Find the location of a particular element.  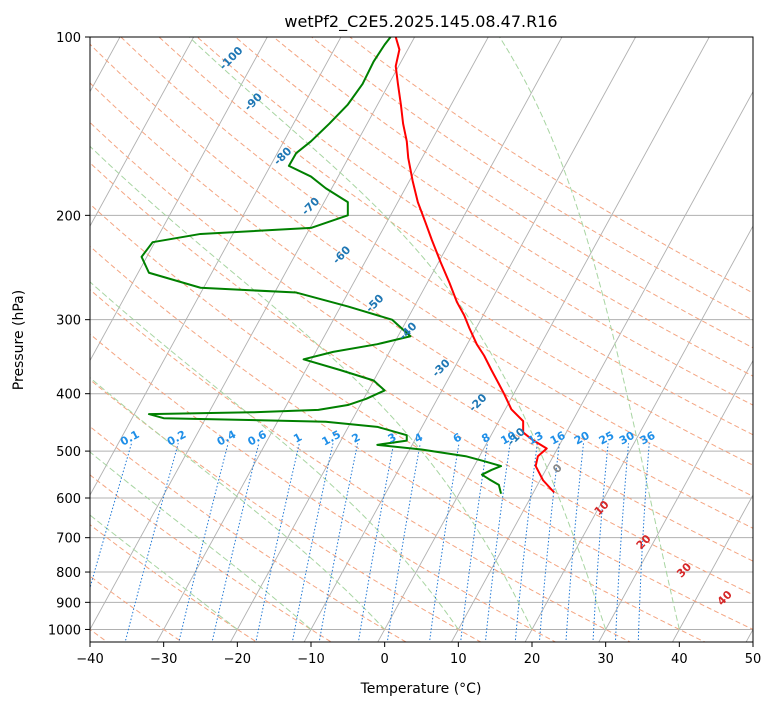

y-tick-label: 800 is located at coordinates (68, 573).